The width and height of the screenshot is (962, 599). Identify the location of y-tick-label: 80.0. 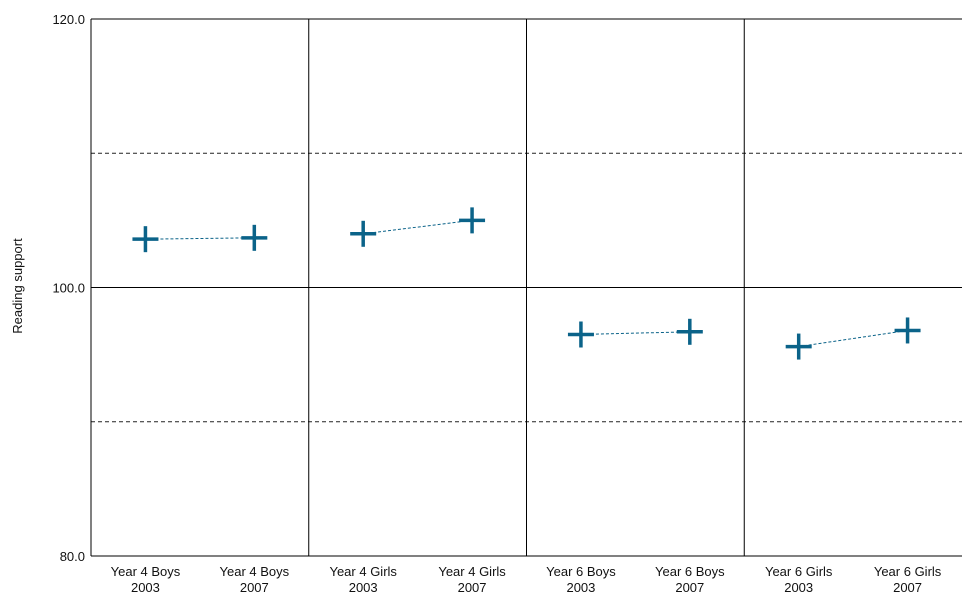
(72, 556).